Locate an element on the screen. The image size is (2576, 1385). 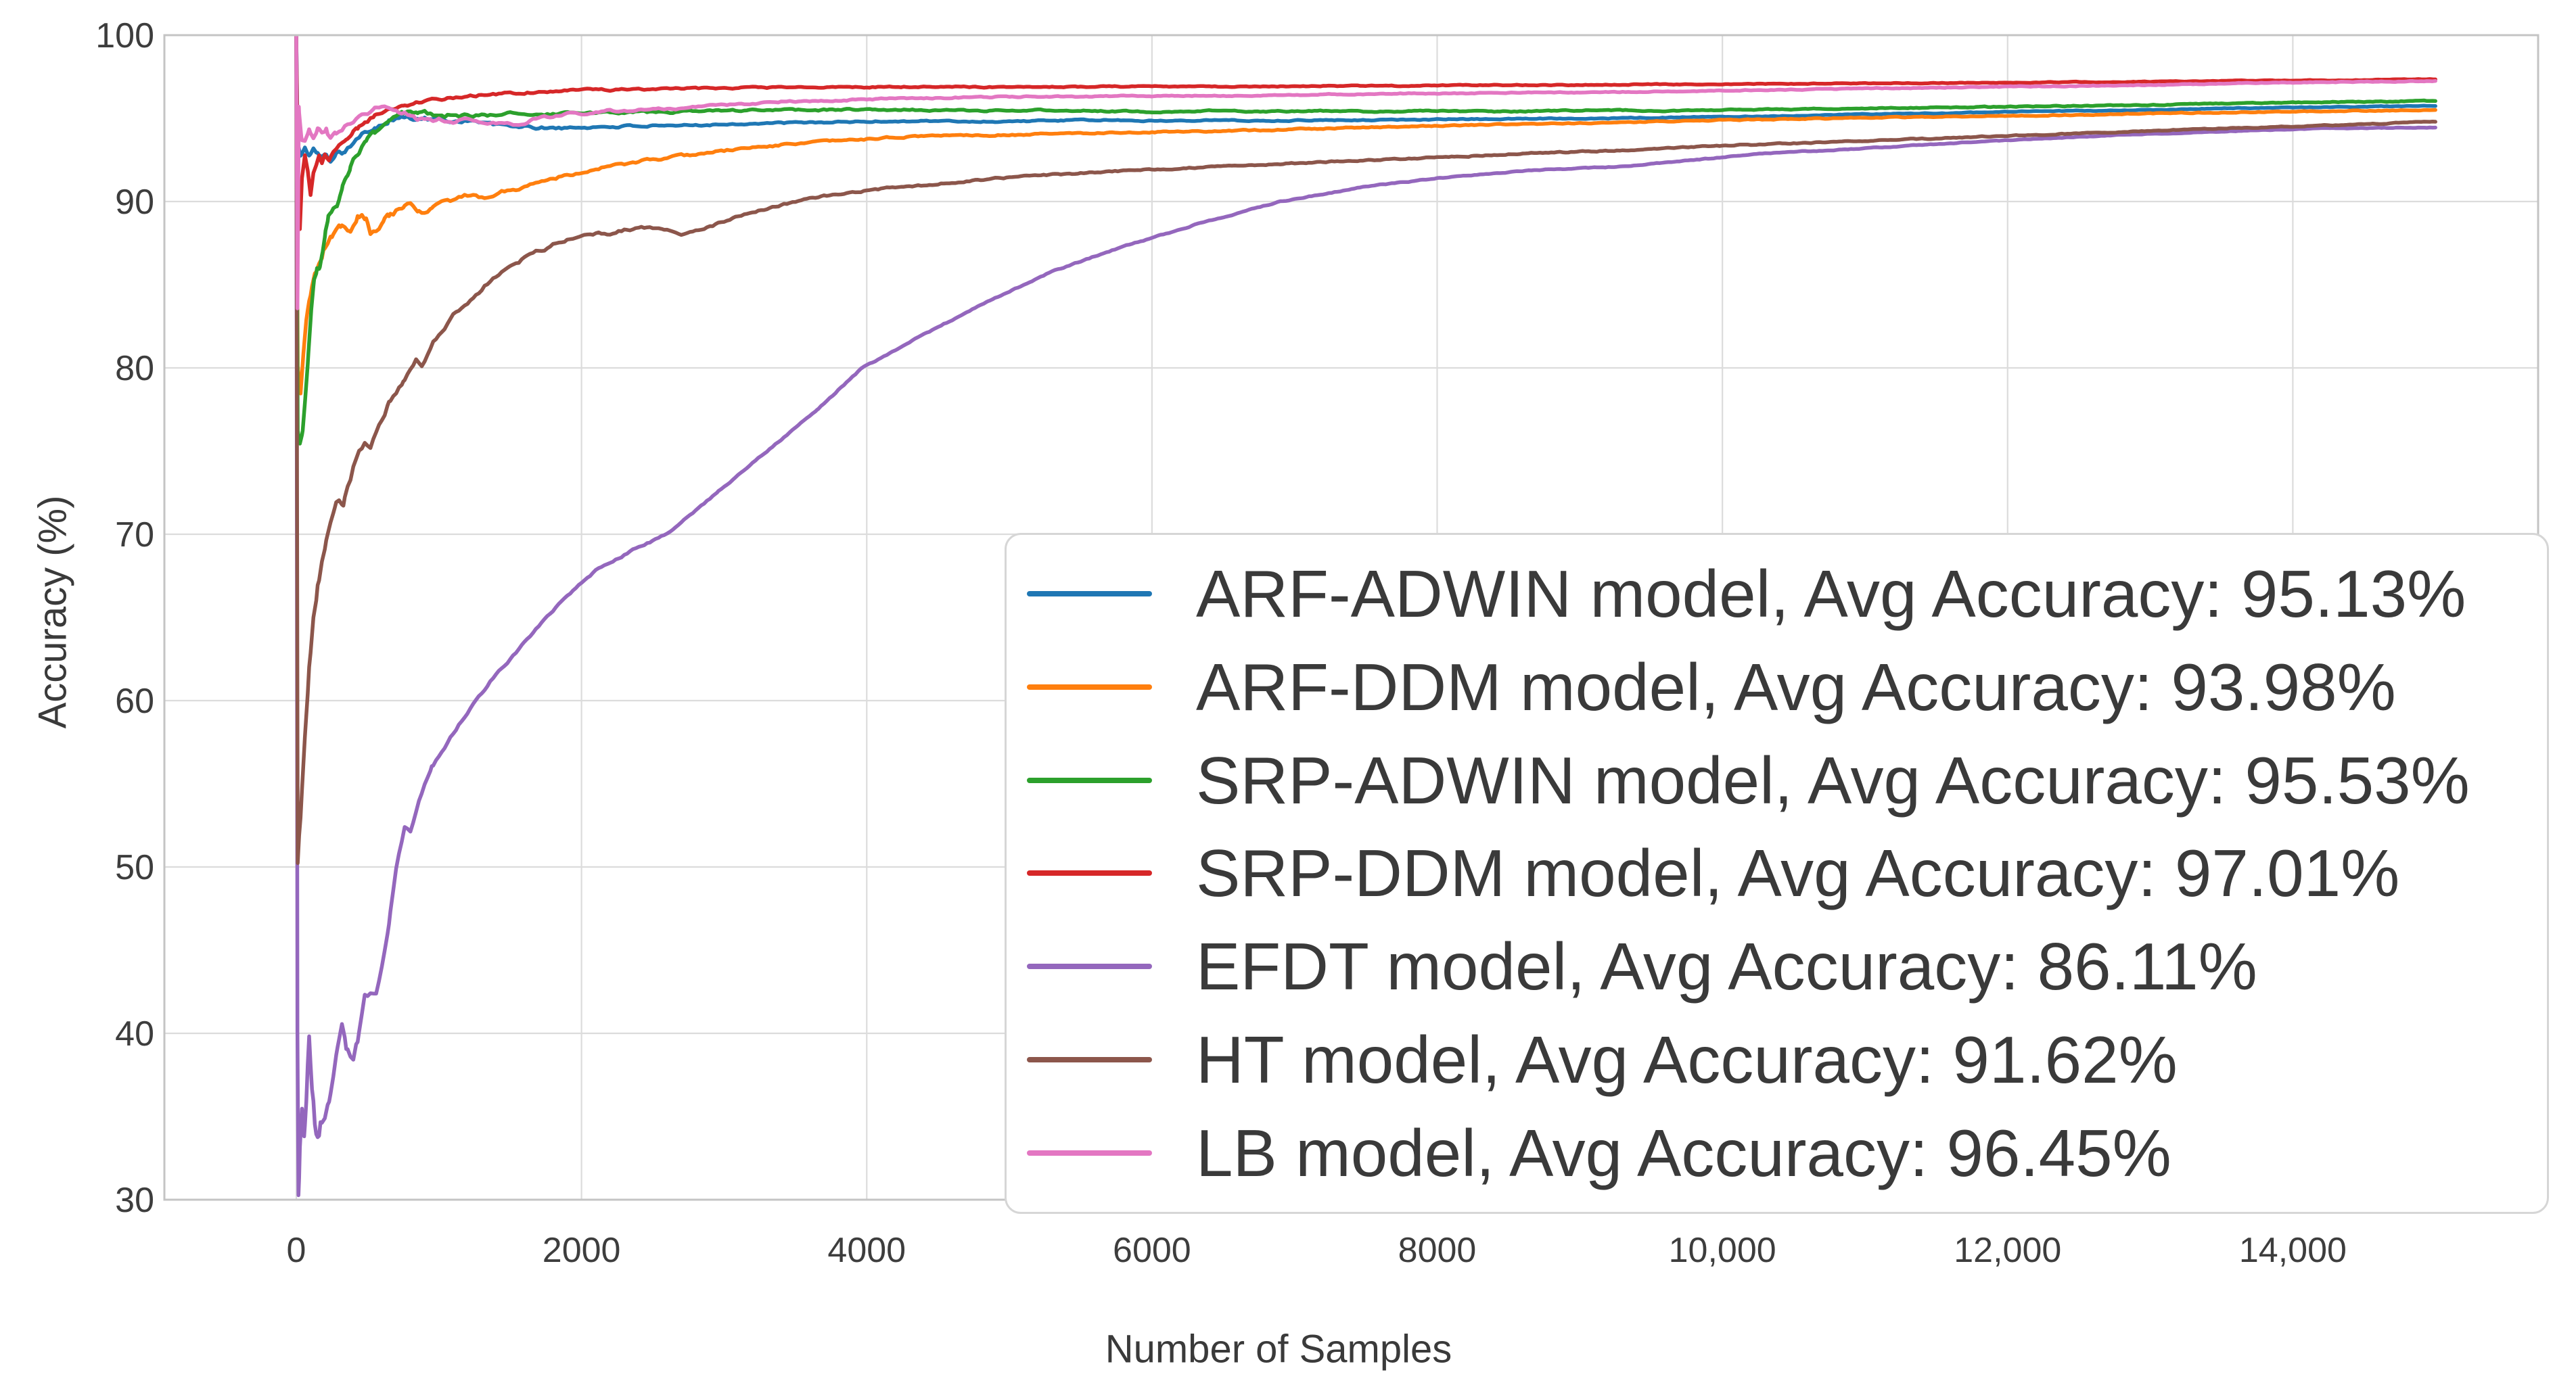
legend-item-srp-ddm: SRP-DDM model, Avg Accuracy: 97.01% is located at coordinates (1787, 873).